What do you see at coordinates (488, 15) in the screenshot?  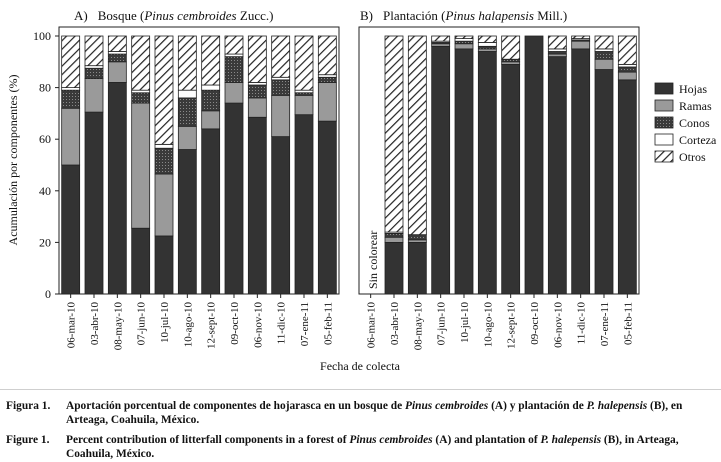 I see `panel-b-title-species: Pinus halapensis` at bounding box center [488, 15].